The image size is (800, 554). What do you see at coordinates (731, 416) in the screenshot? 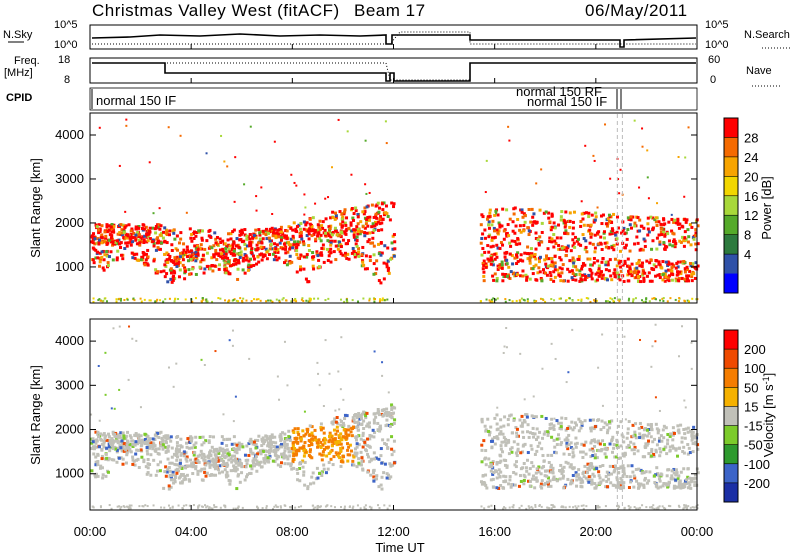
I see `colorbar-swatch` at bounding box center [731, 416].